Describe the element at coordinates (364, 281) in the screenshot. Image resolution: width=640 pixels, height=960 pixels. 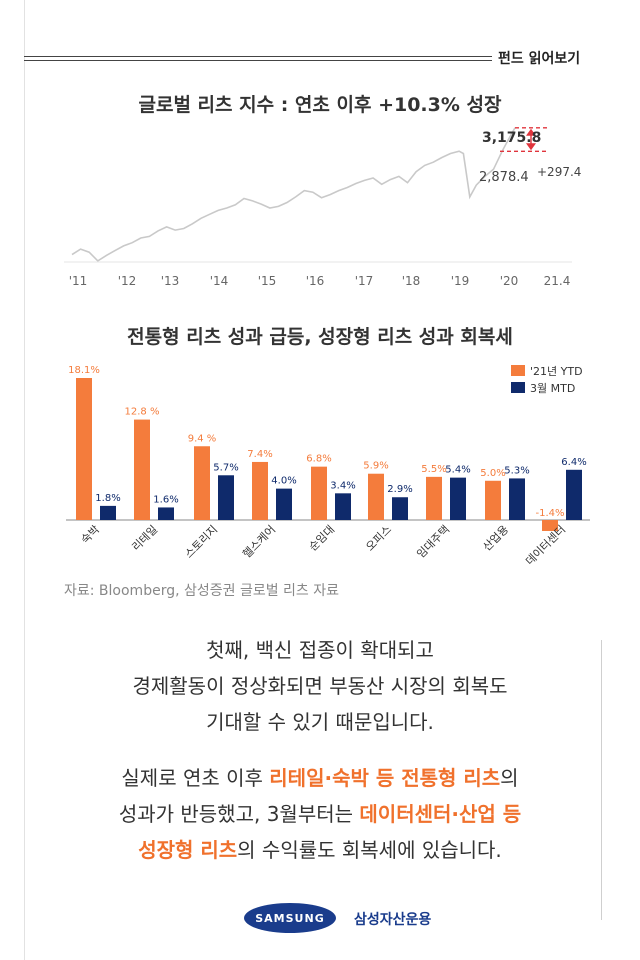
I see `x-tick-label: '17` at that location.